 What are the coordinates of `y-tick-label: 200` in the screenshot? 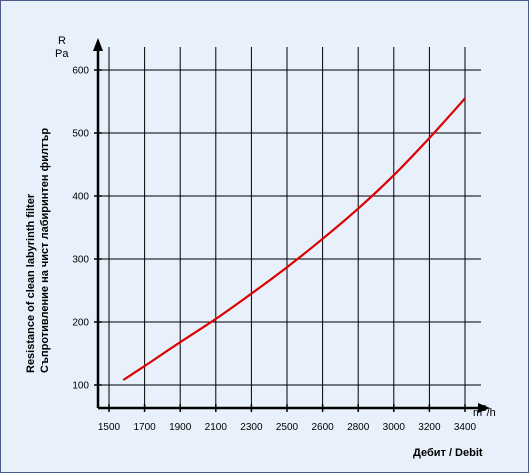 It's located at (80, 323).